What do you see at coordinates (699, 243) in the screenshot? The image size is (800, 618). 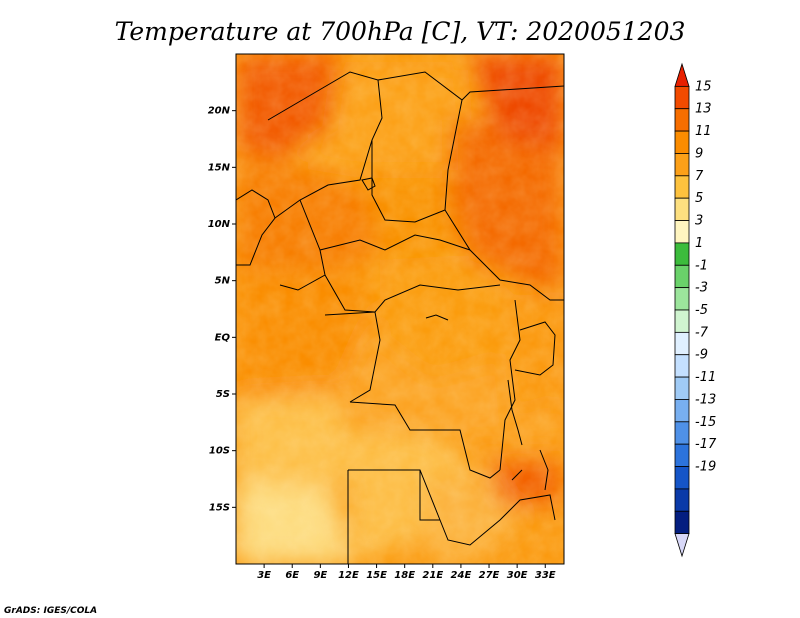 I see `colorbar-label: 1` at bounding box center [699, 243].